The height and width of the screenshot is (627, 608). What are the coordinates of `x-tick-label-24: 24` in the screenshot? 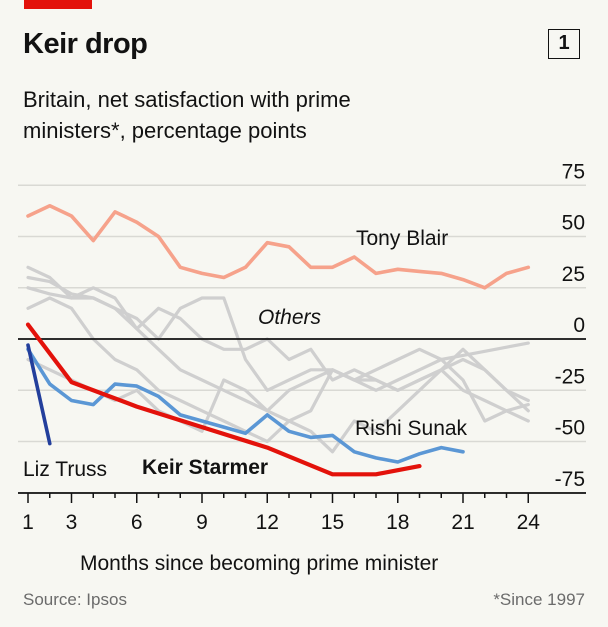 It's located at (529, 522).